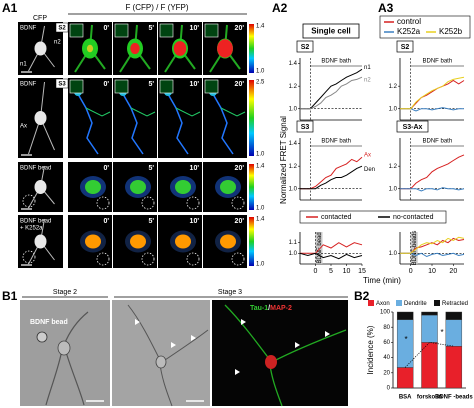  I want to click on y-axis-label: Incidence (%), so click(370, 349).